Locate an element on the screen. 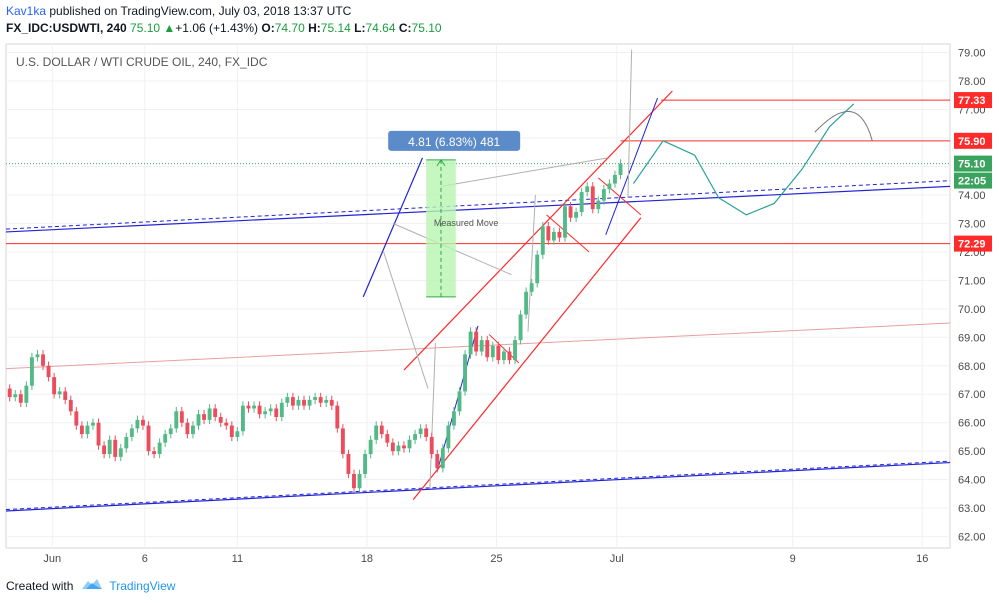  tradingview-logo-icon is located at coordinates (92, 585).